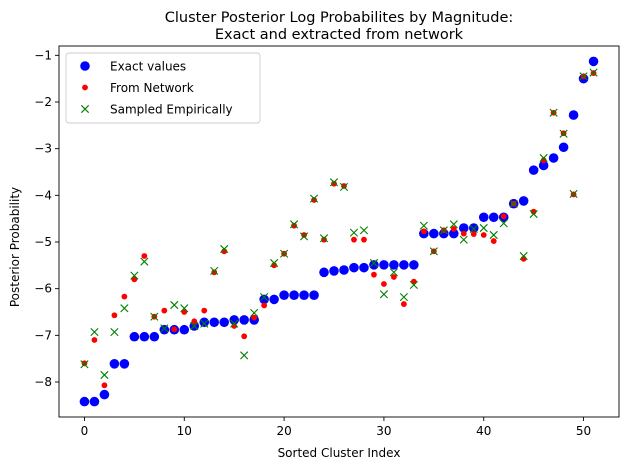 The width and height of the screenshot is (630, 470). Describe the element at coordinates (583, 431) in the screenshot. I see `x-tick-label: 50` at that location.